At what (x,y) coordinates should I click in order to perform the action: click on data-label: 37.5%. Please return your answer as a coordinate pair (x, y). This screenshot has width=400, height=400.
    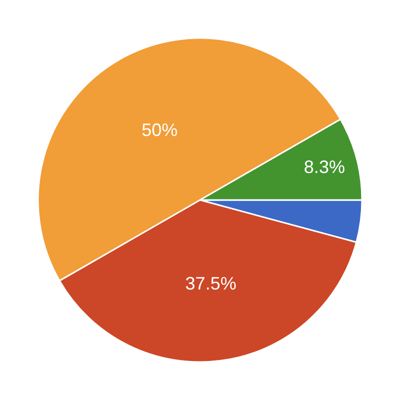
    Looking at the image, I should click on (210, 284).